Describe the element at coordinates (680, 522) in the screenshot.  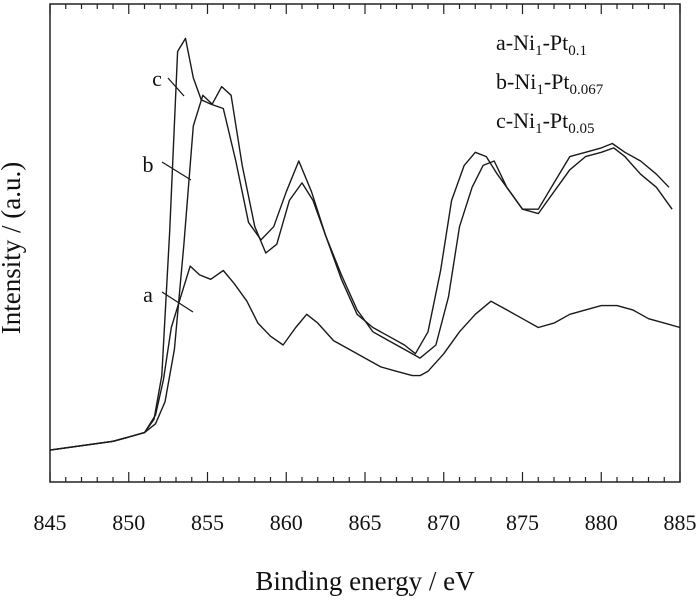
I see `x-tick-label: 885` at that location.